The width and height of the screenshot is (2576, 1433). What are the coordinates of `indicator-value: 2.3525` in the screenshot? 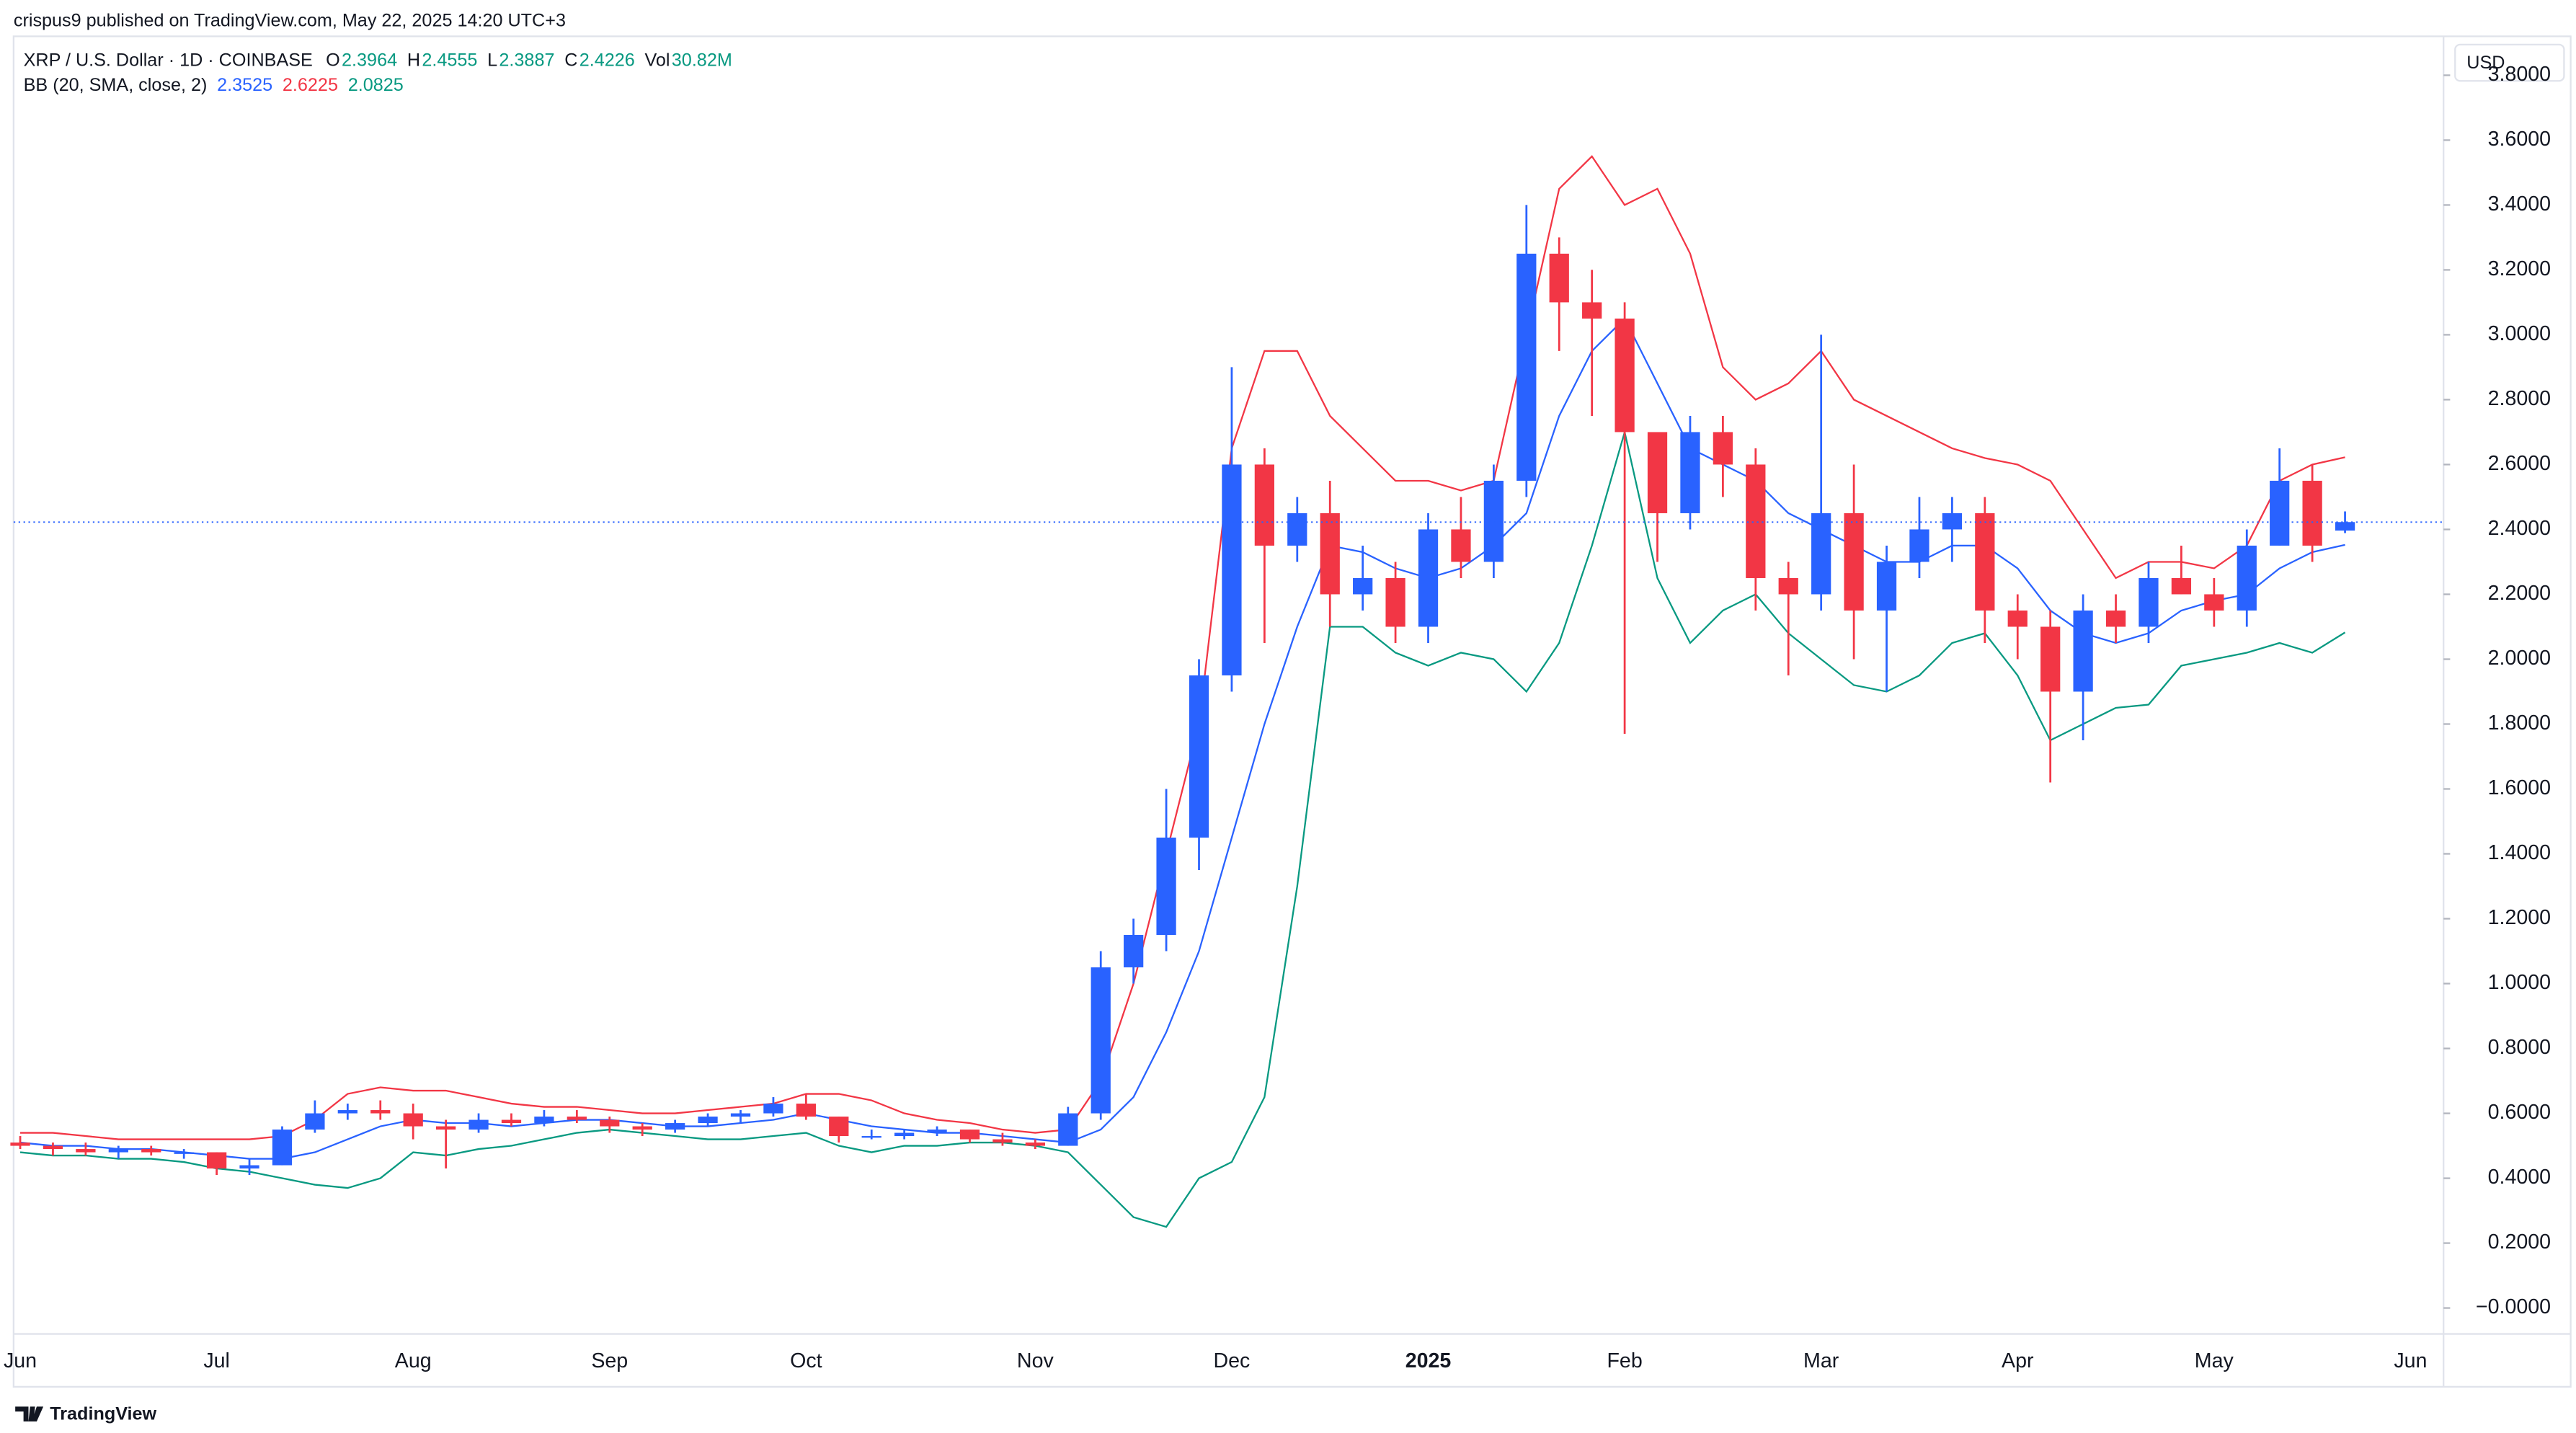 It's located at (244, 85).